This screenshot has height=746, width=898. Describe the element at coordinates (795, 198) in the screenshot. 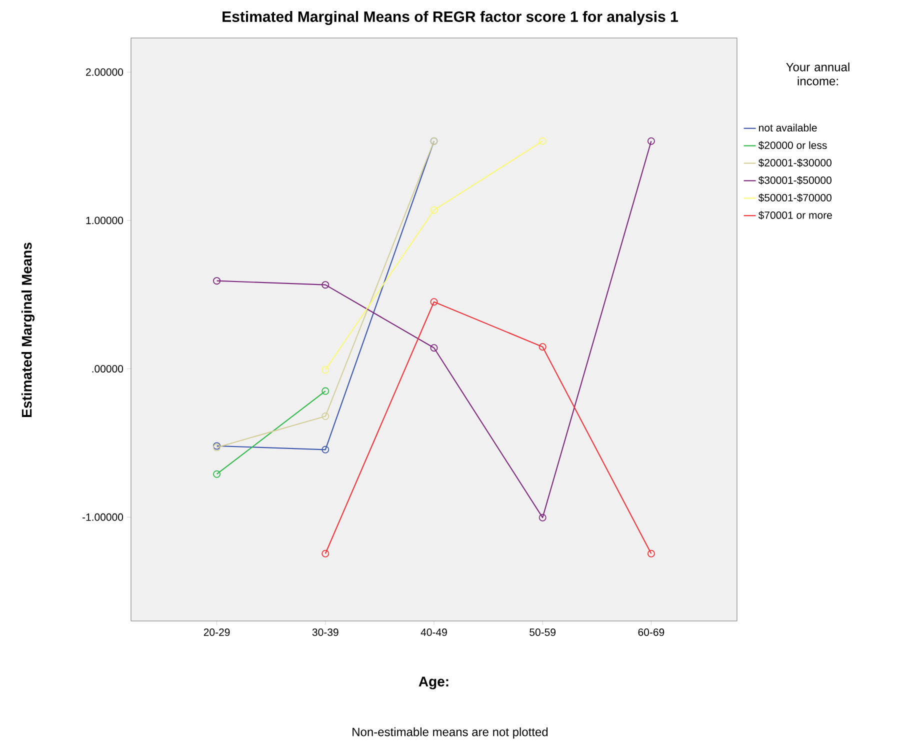

I see `legend-label: $50001-$70000` at that location.